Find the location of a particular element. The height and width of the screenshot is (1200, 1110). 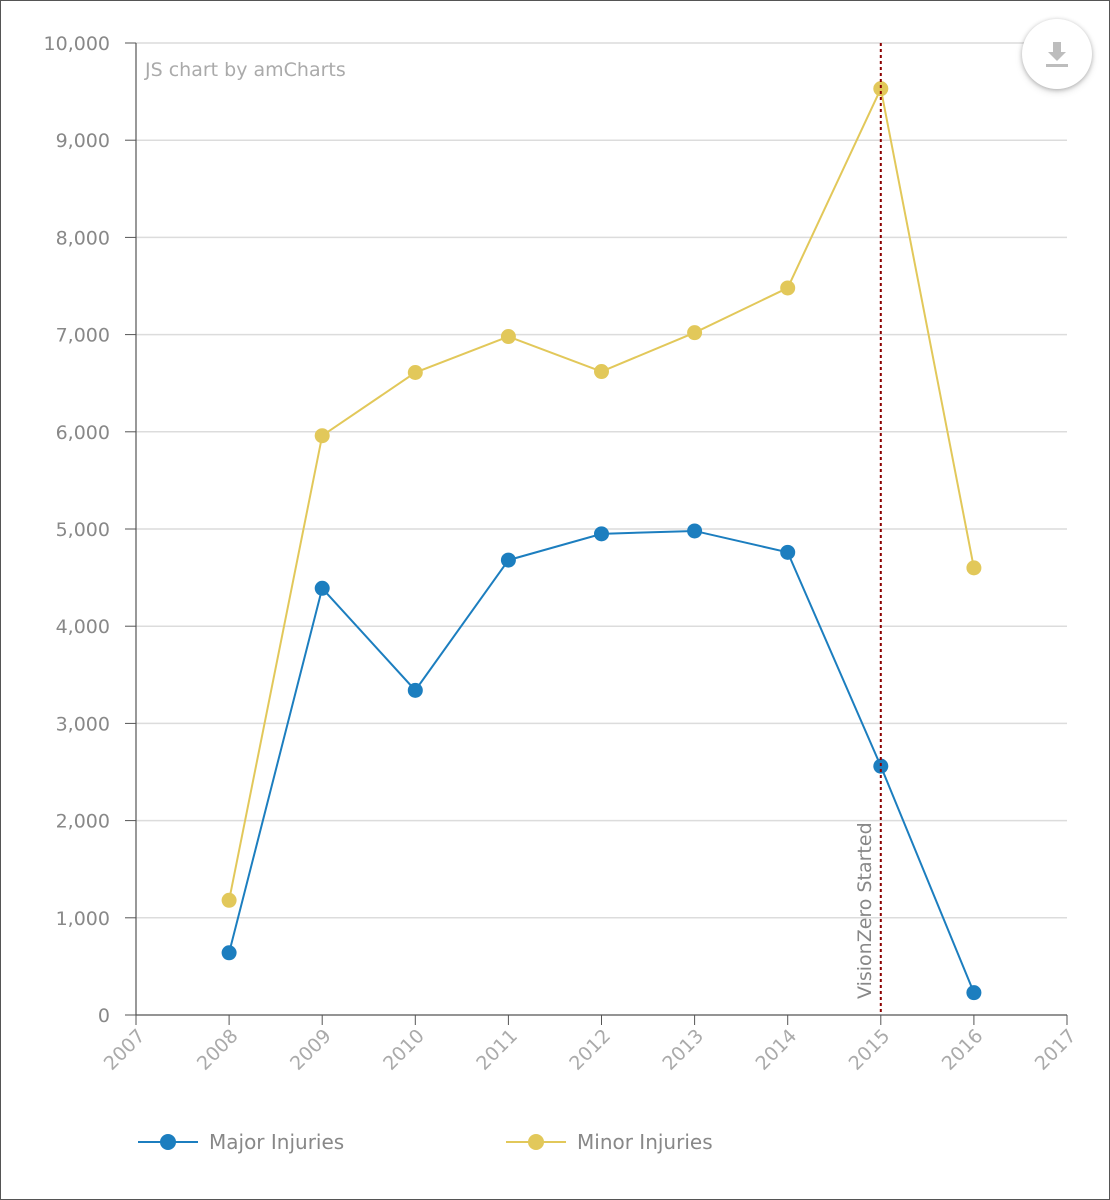

y-tick-label: 0 is located at coordinates (104, 1016).